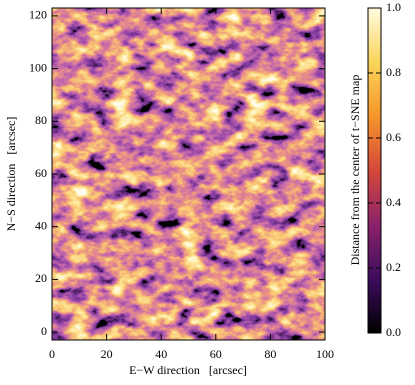 The width and height of the screenshot is (415, 385). What do you see at coordinates (393, 267) in the screenshot?
I see `colorbar-tick-label: 0.2` at bounding box center [393, 267].